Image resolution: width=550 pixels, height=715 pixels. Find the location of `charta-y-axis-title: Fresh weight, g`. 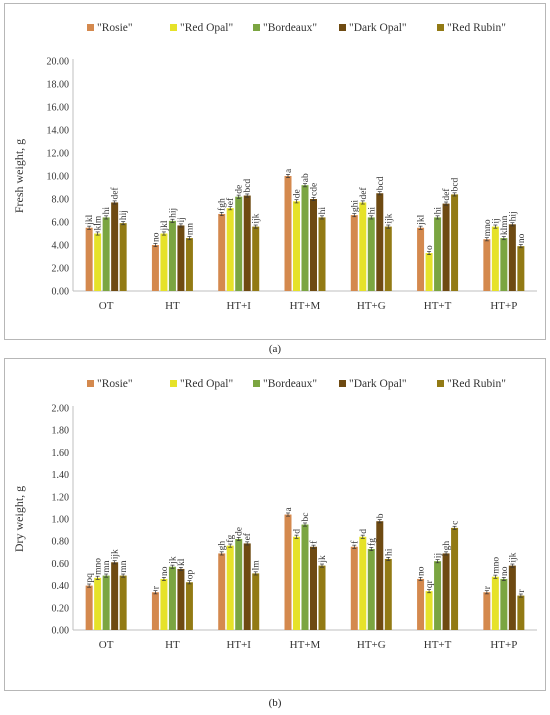

charta-y-axis-title: Fresh weight, g is located at coordinates (19, 176).